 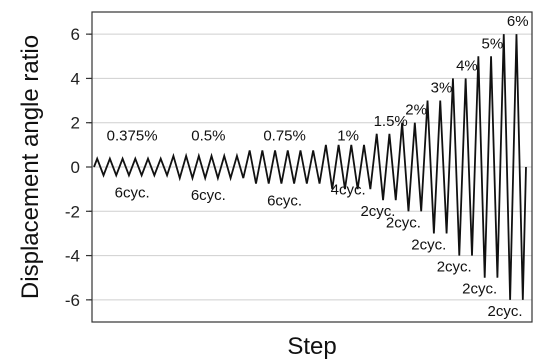 What do you see at coordinates (30, 167) in the screenshot?
I see `y-axis-title: Displacement angle ratio` at bounding box center [30, 167].